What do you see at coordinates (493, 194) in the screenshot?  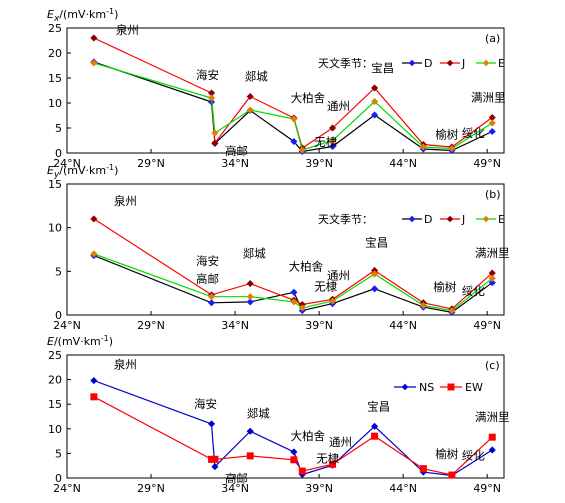 I see `panel-label: (b)` at bounding box center [493, 194].